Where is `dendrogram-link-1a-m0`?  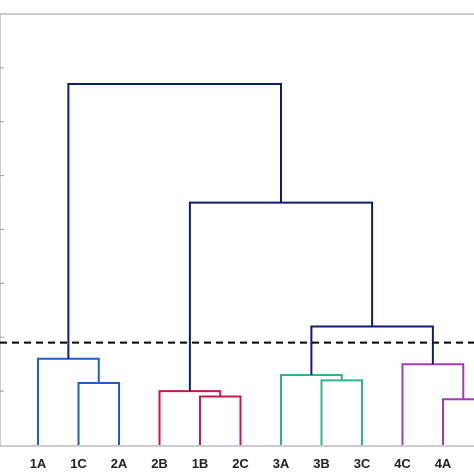 dendrogram-link-1a-m0 is located at coordinates (68, 401).